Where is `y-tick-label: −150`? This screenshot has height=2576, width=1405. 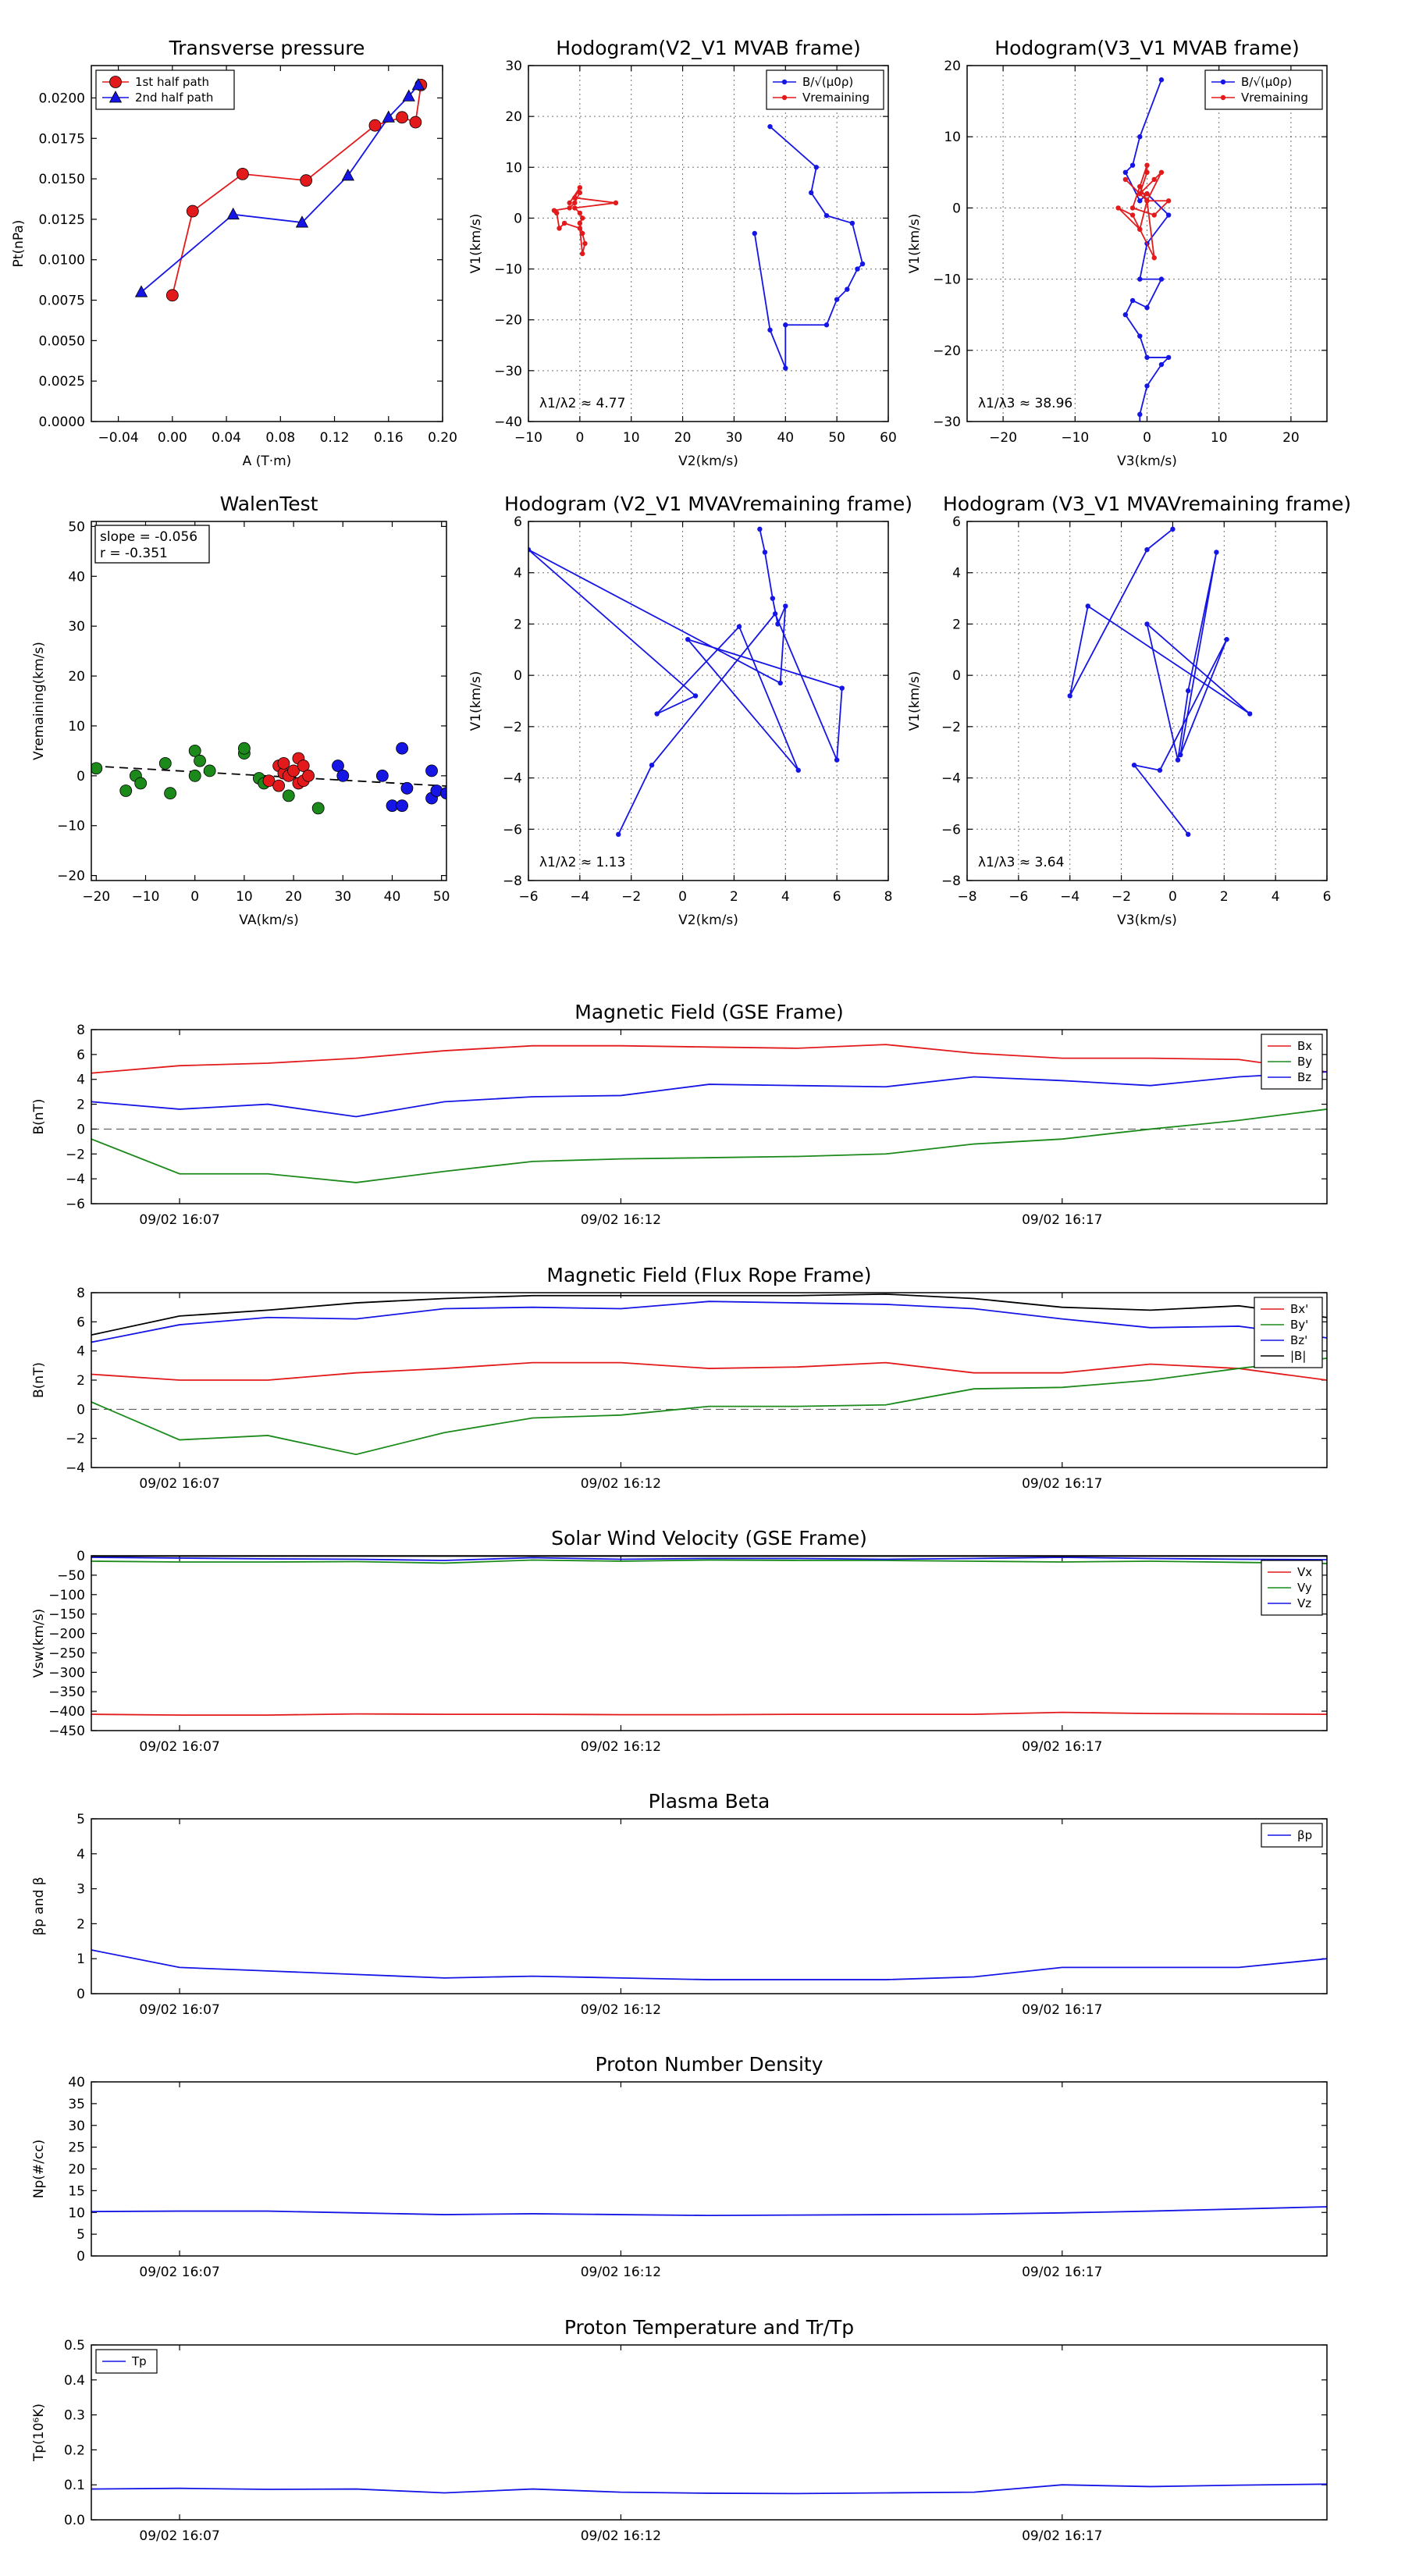 y-tick-label: −150 is located at coordinates (67, 1615).